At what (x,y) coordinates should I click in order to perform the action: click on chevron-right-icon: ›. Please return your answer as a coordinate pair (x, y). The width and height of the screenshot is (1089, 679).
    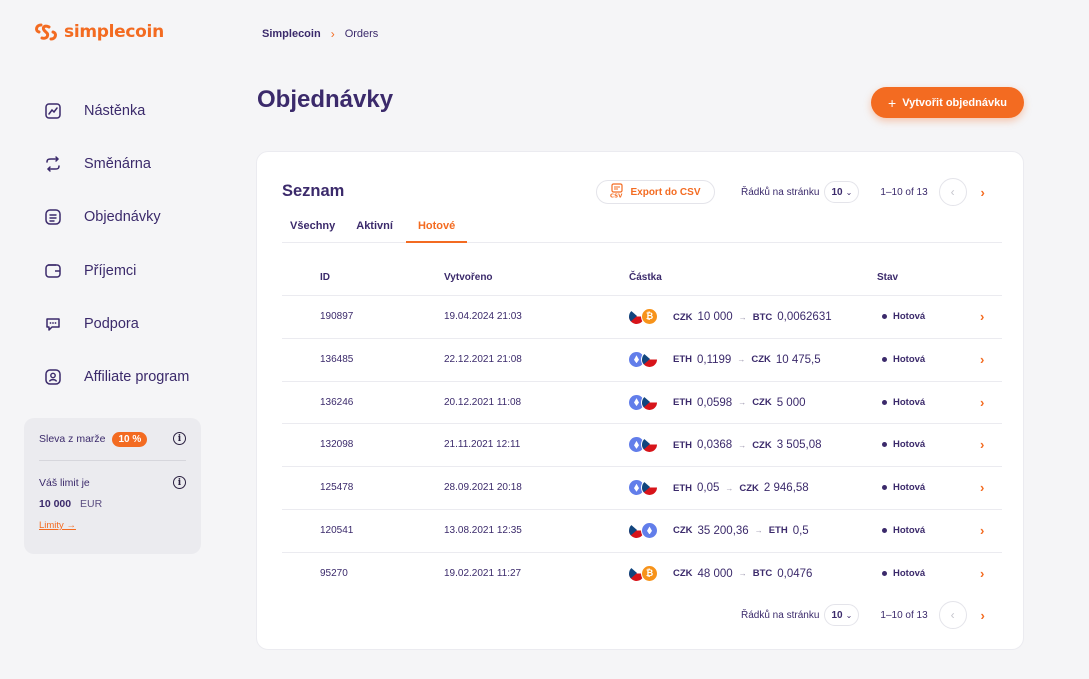
    Looking at the image, I should click on (332, 34).